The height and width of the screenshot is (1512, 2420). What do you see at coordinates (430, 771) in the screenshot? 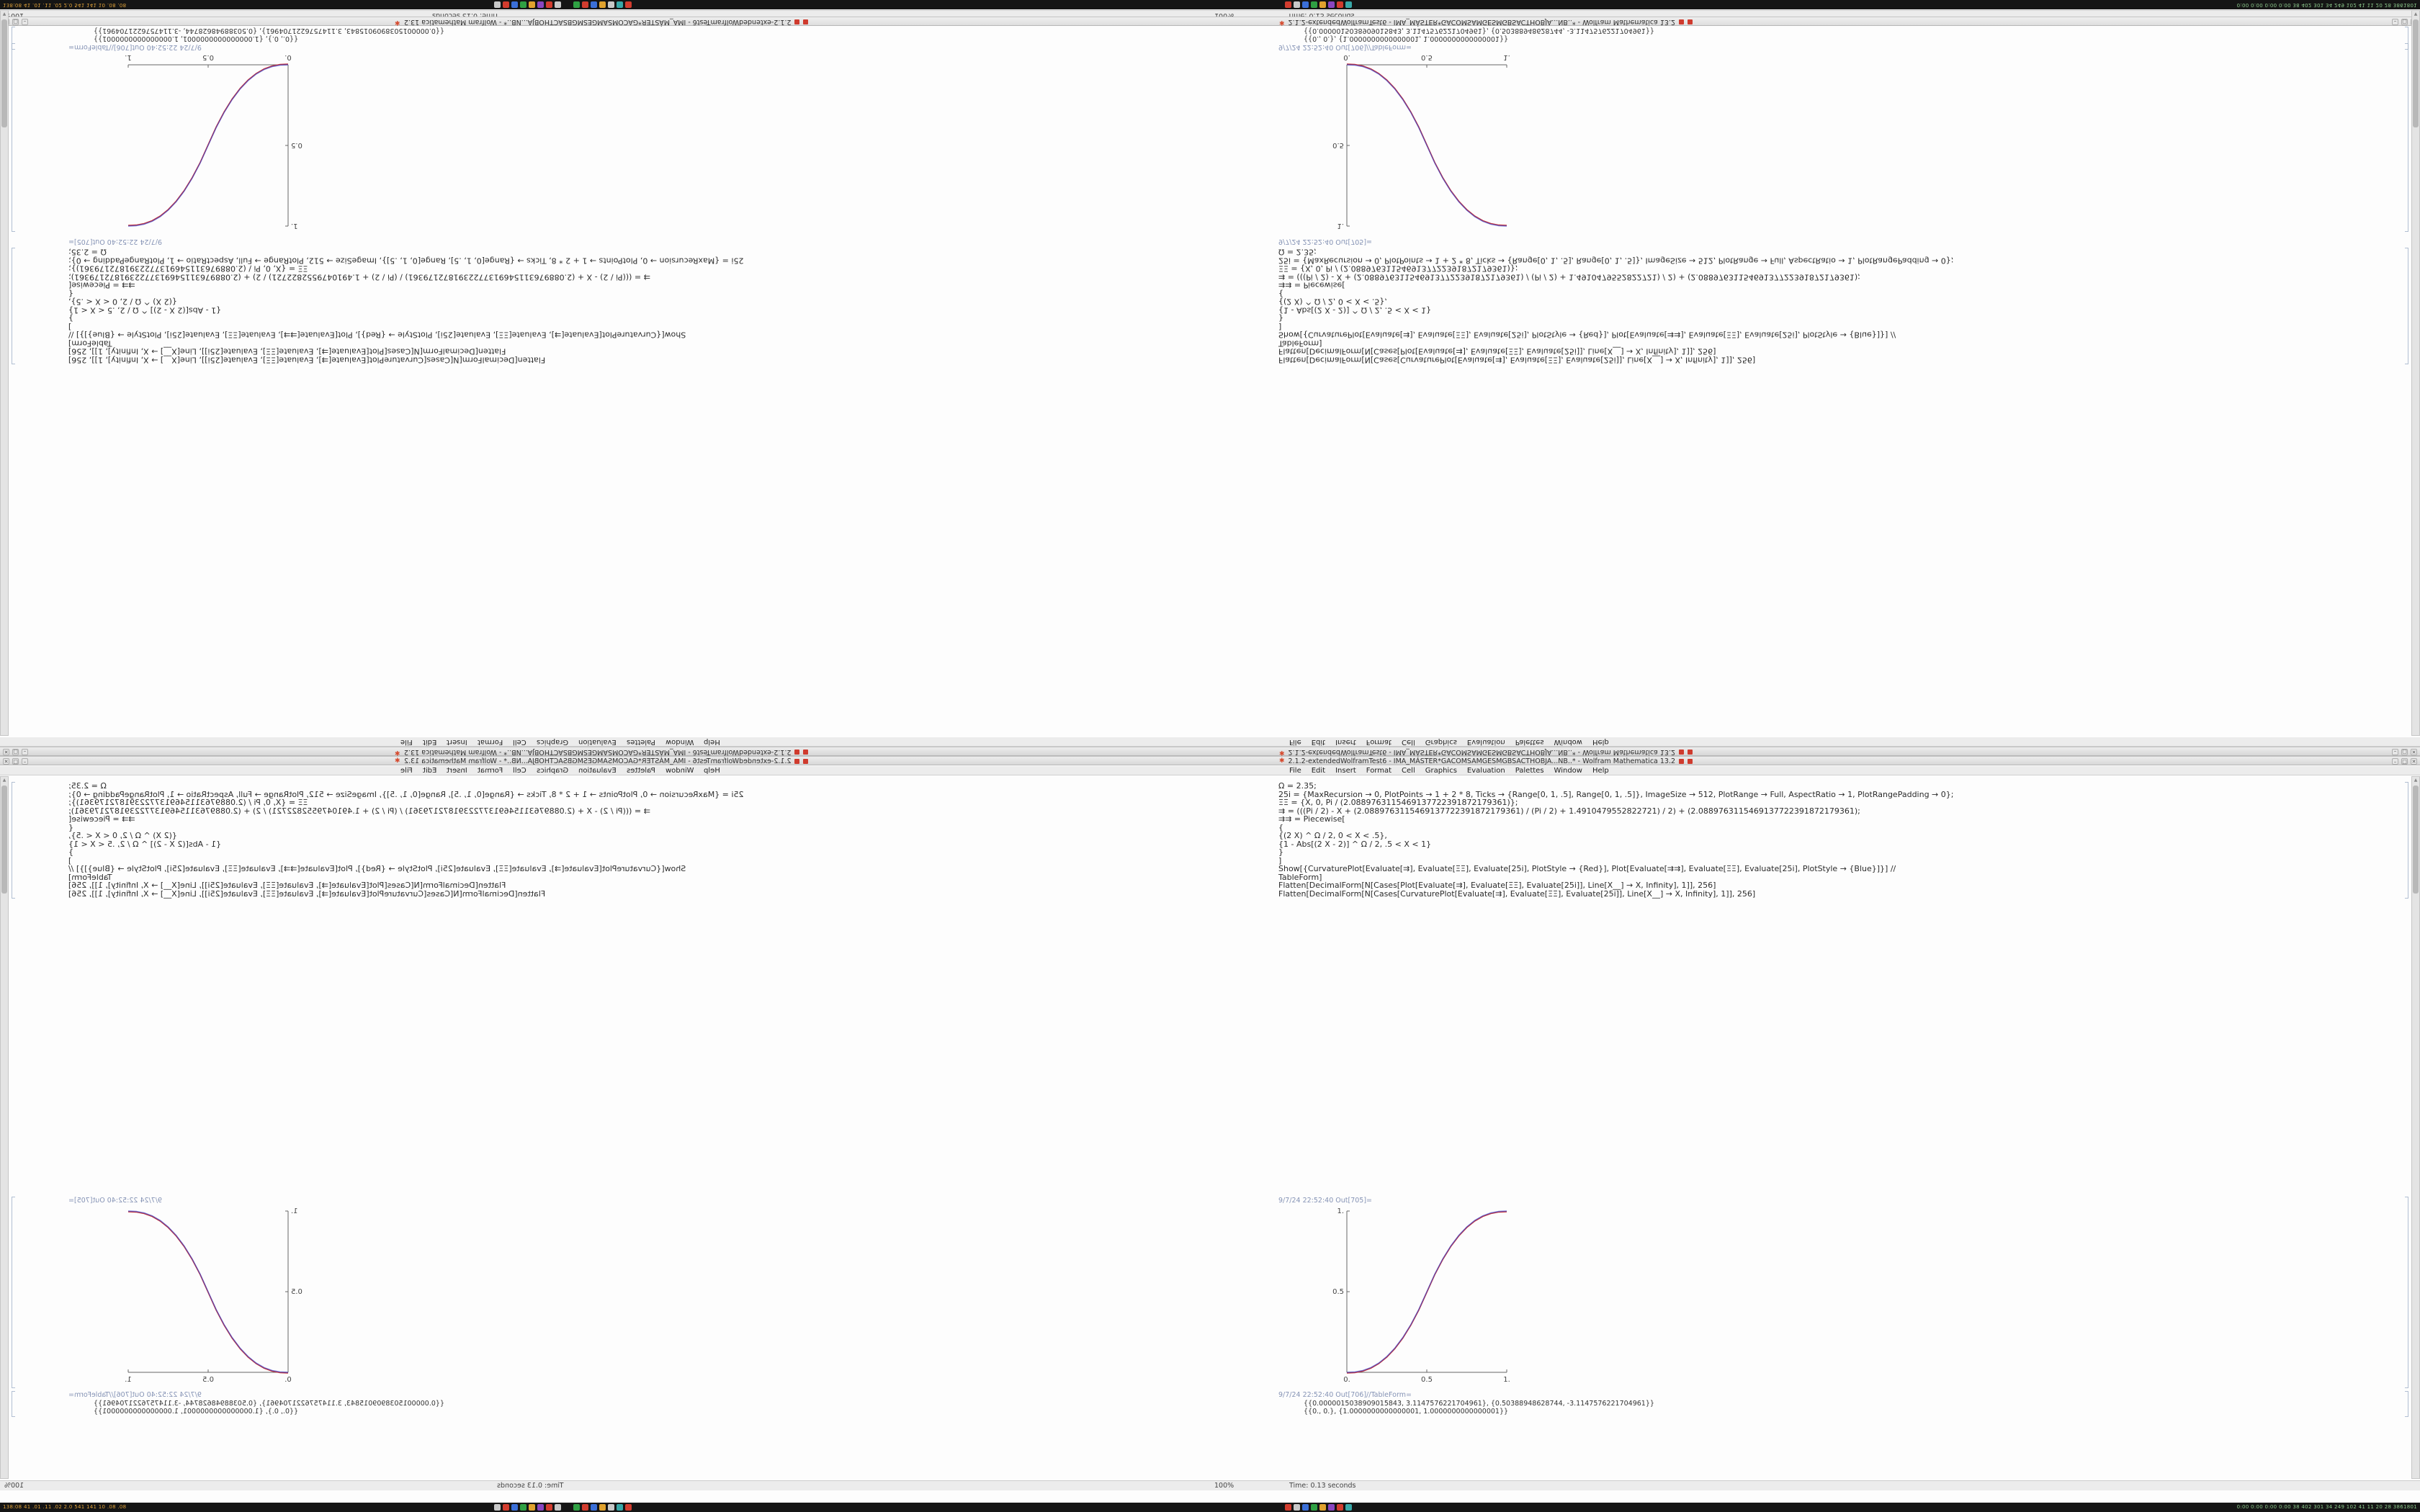
I see `menu-edit: Edit` at bounding box center [430, 771].